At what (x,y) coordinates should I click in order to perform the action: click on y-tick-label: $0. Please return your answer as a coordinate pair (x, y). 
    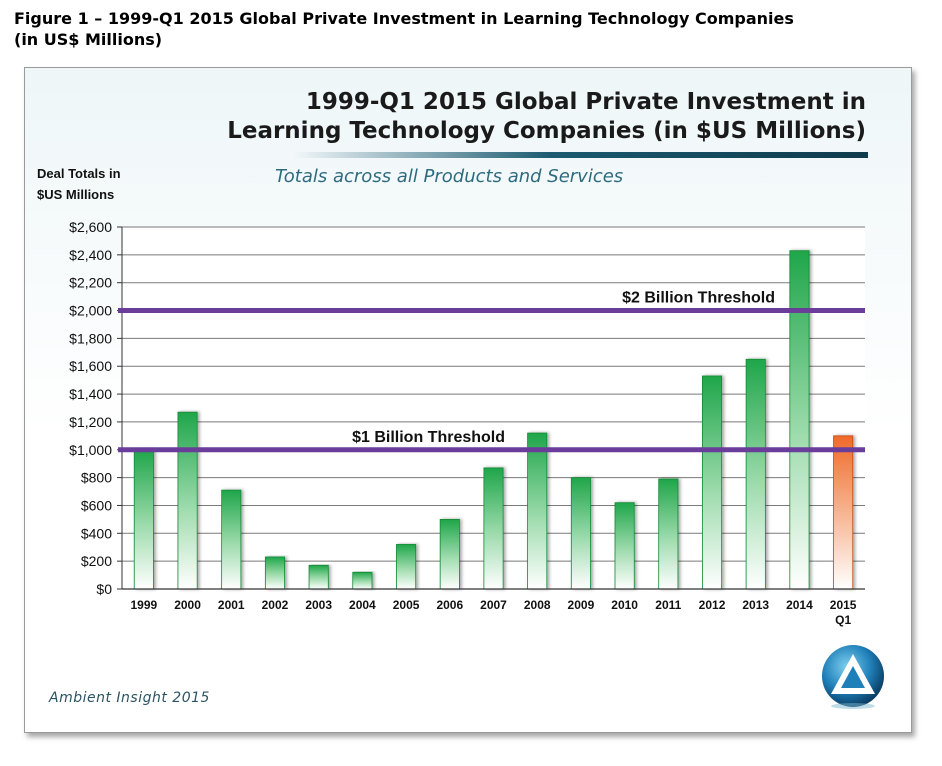
    Looking at the image, I should click on (104, 589).